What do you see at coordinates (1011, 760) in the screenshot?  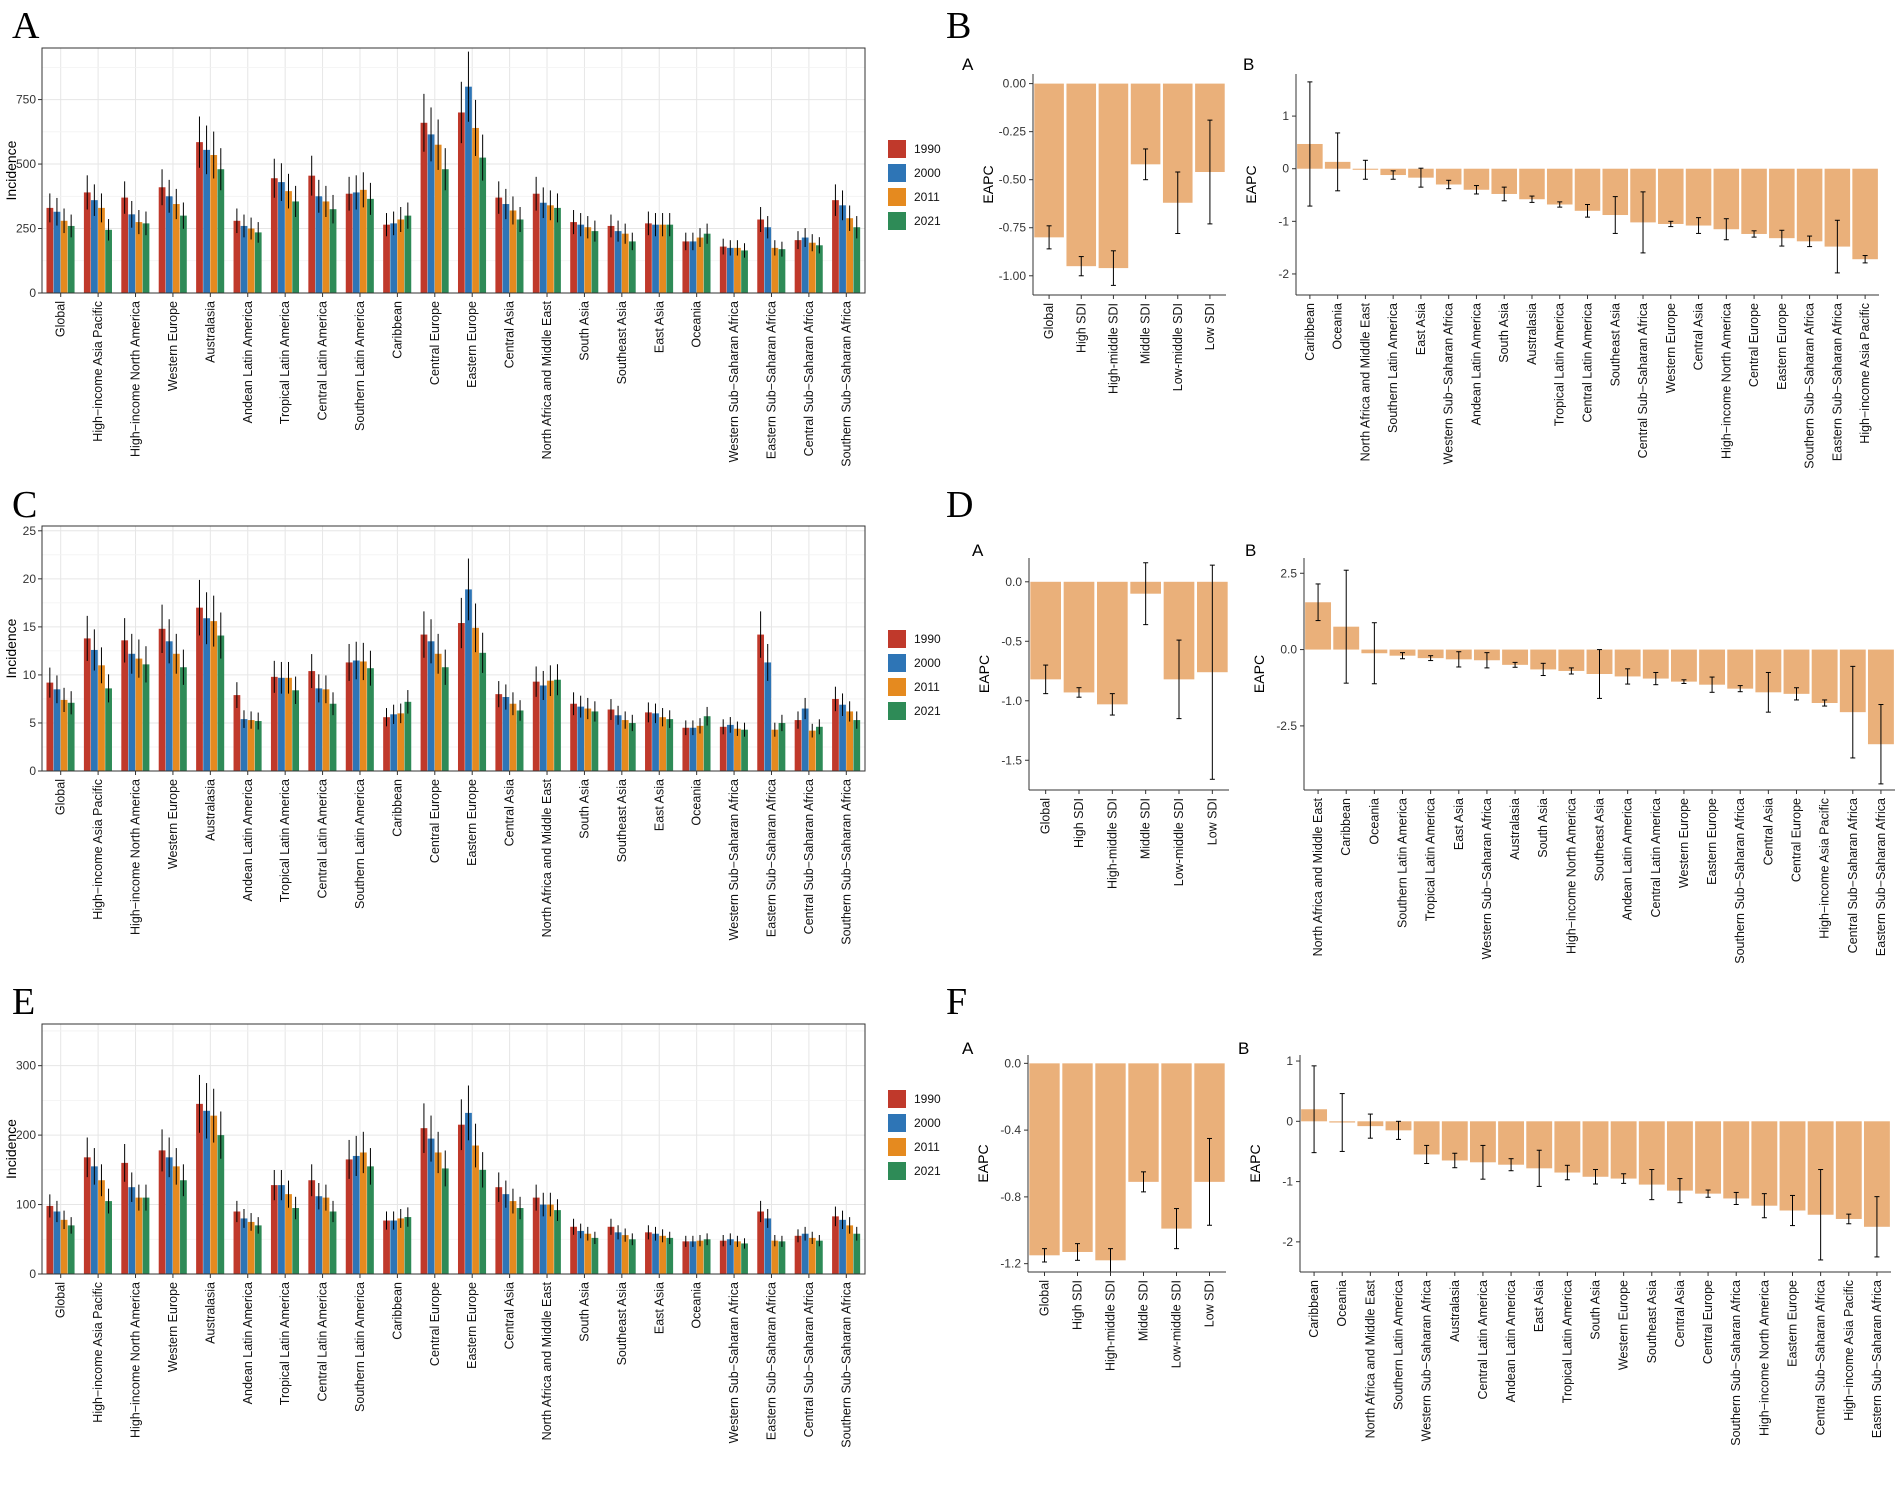 I see `y-tick-label: -1.5` at bounding box center [1011, 760].